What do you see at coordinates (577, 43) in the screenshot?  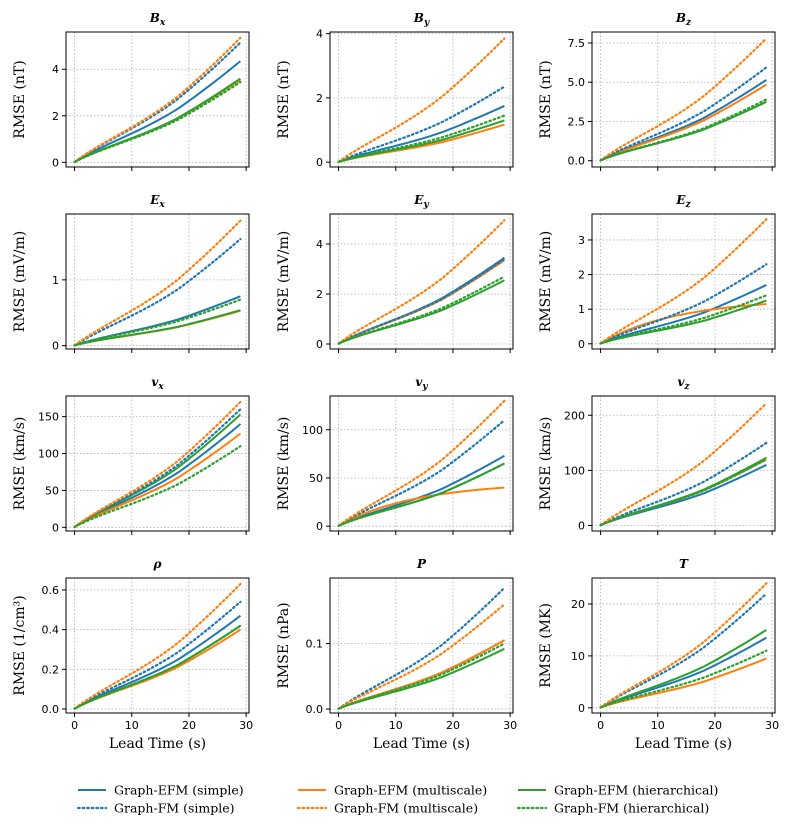 I see `y-tick-label: 7.5` at bounding box center [577, 43].